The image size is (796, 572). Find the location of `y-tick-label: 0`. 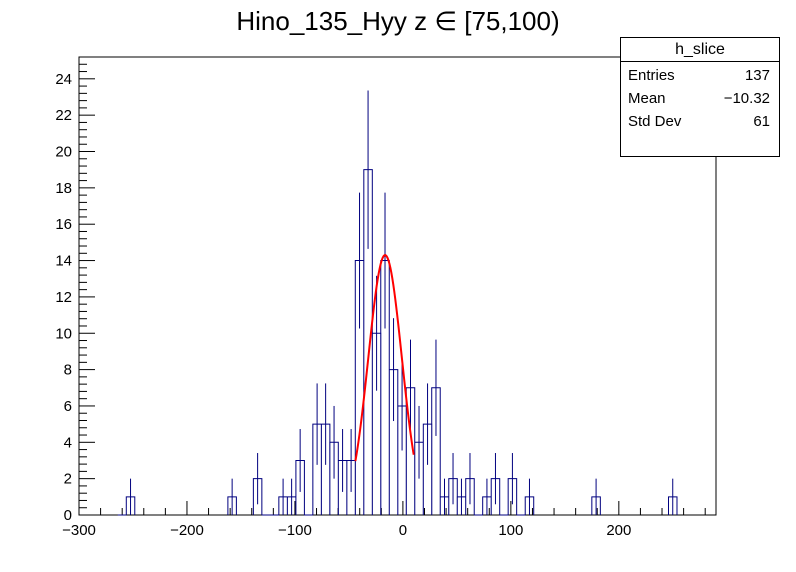

y-tick-label: 0 is located at coordinates (68, 515).